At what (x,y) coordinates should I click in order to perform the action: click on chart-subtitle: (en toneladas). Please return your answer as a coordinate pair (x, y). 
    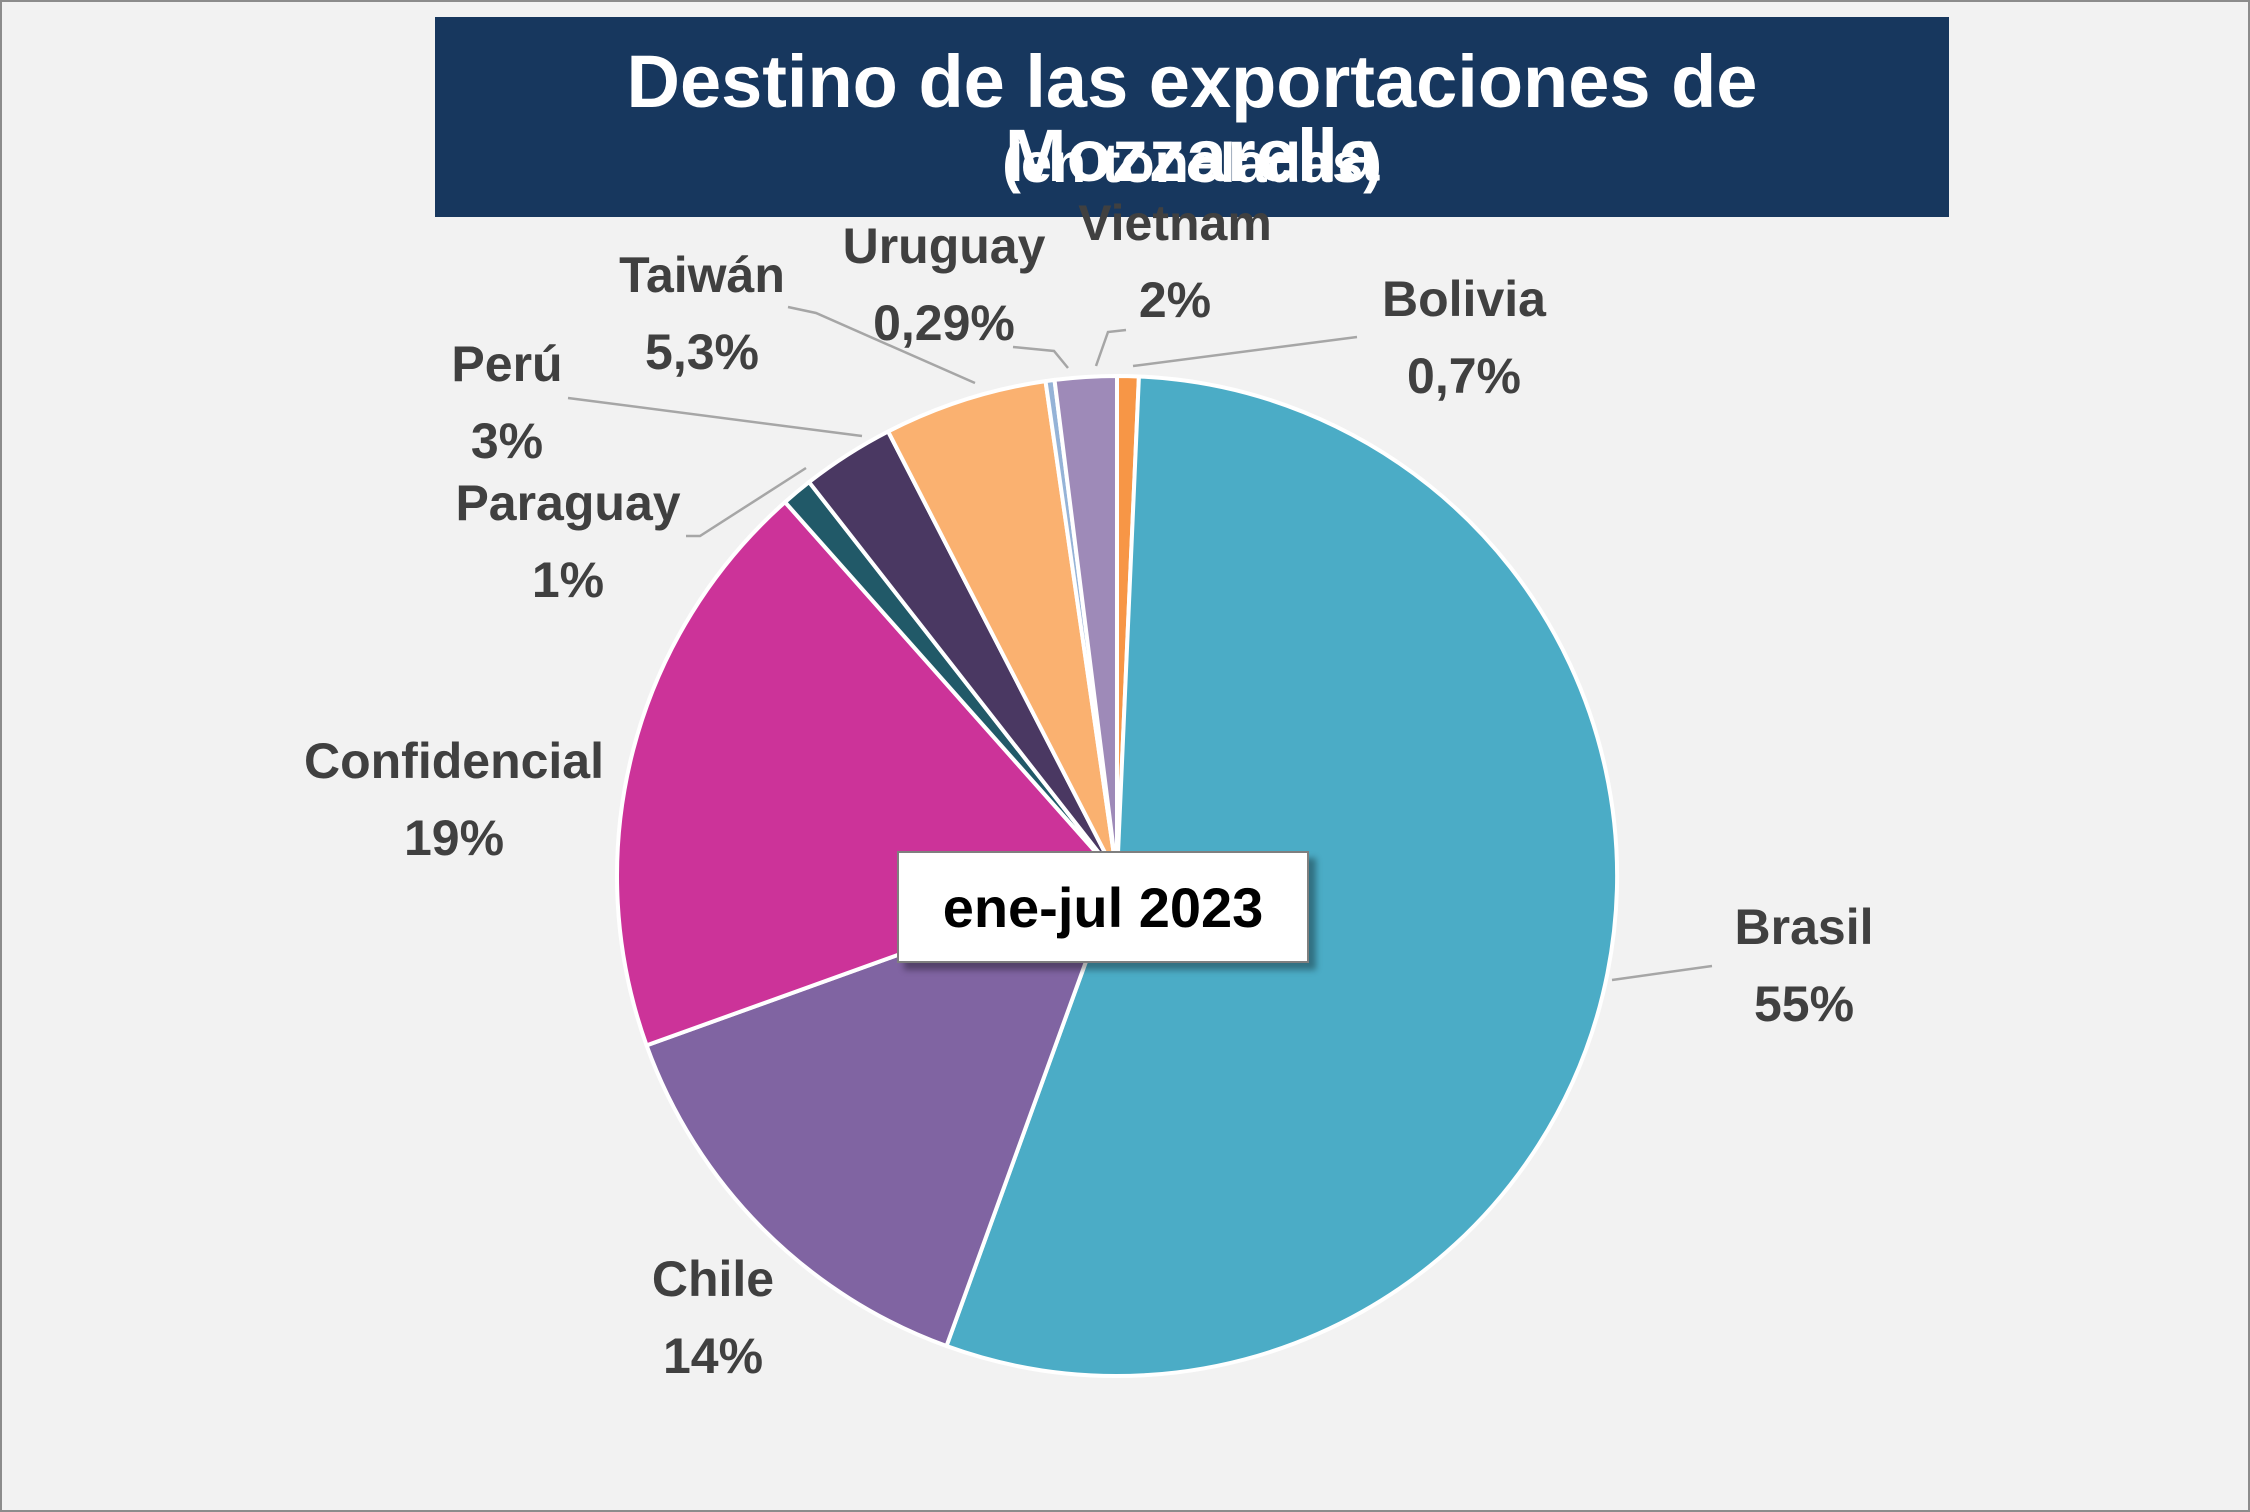
    Looking at the image, I should click on (1192, 162).